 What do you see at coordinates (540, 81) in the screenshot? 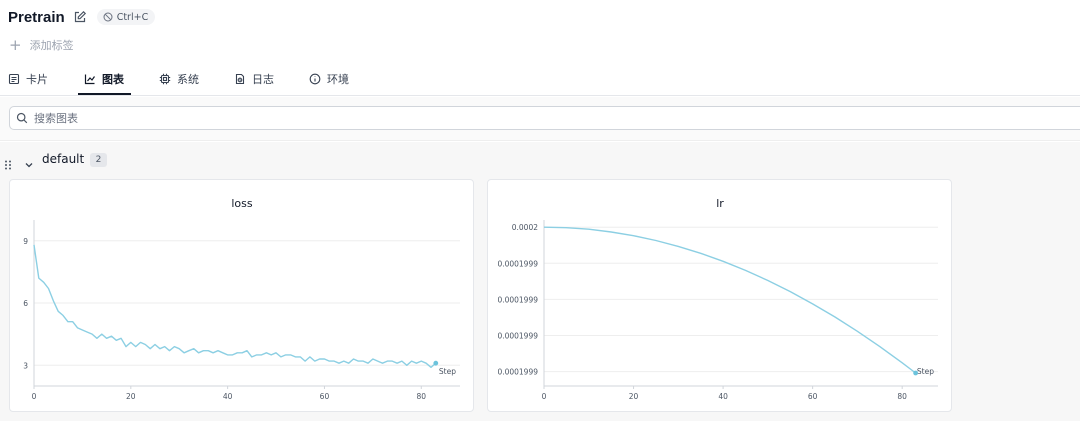
I see `tab-bar: 卡片 图表 系统 日志 环境` at bounding box center [540, 81].